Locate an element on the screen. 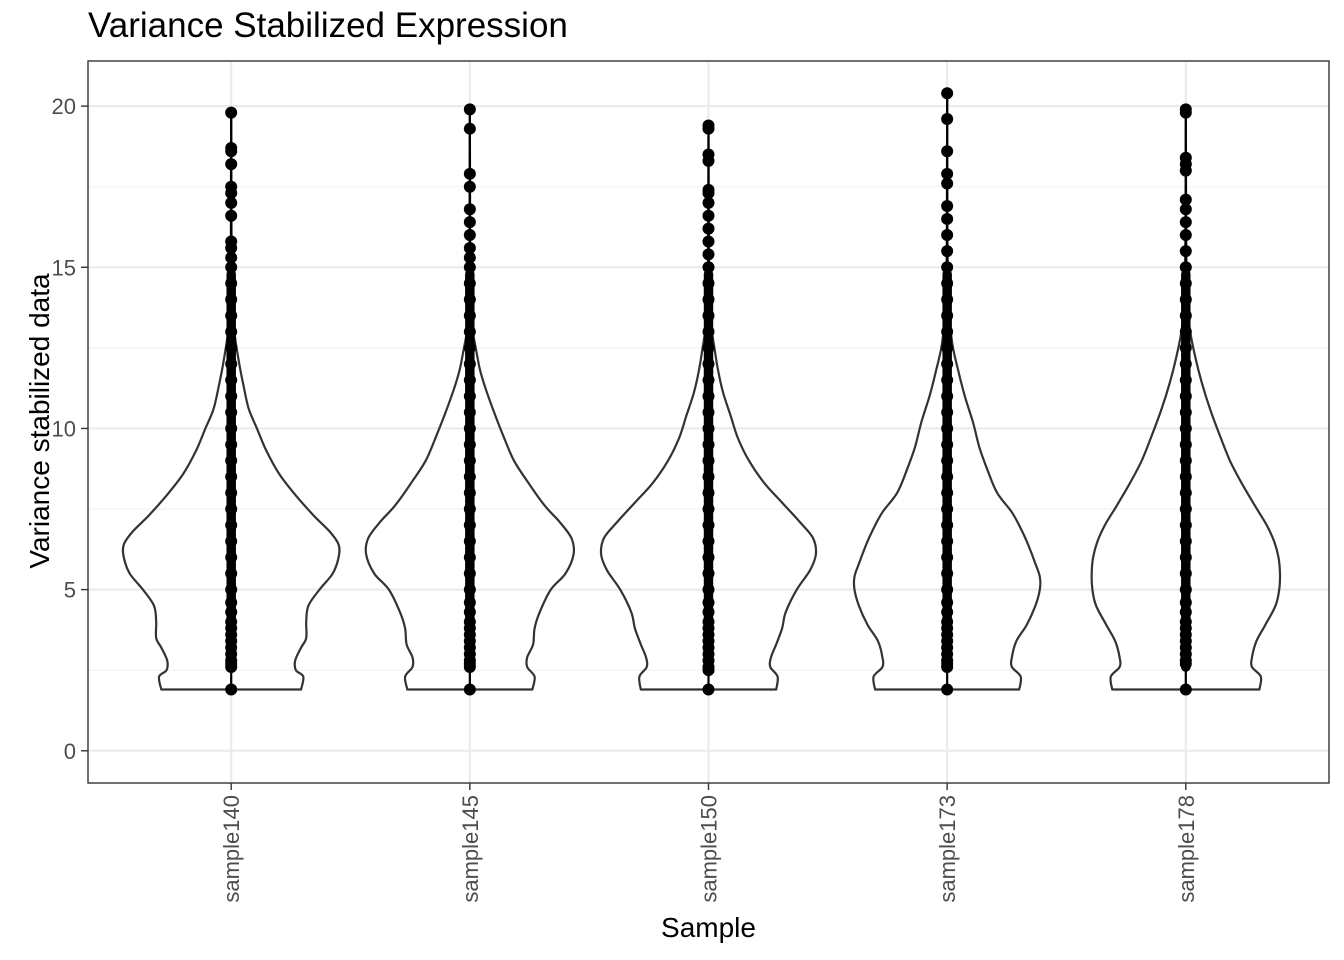 The image size is (1344, 960). x-tick-label: sample178 is located at coordinates (1186, 849).